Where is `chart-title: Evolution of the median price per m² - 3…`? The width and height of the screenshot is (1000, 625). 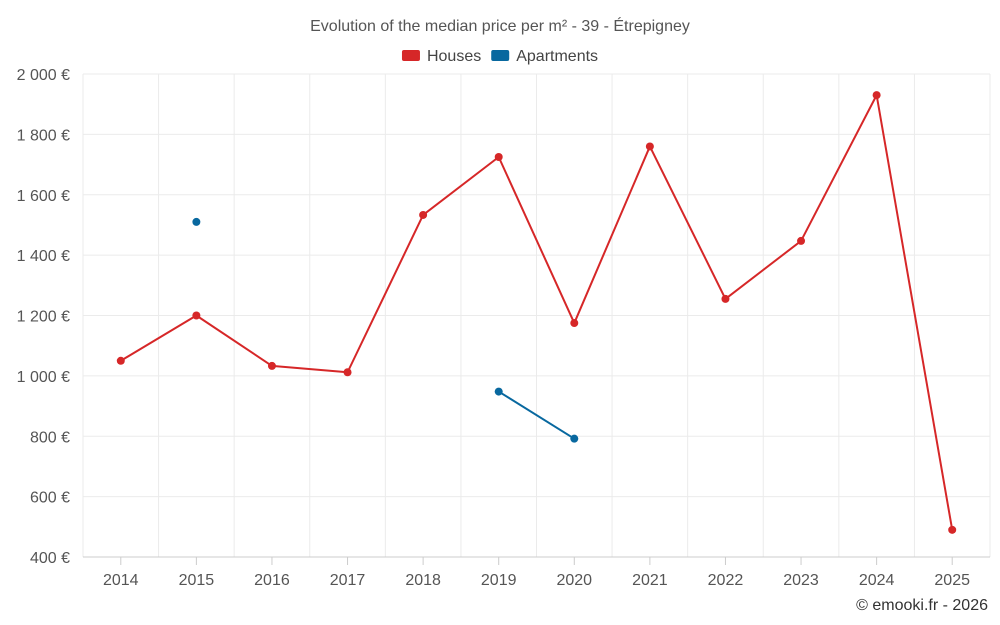 chart-title: Evolution of the median price per m² - 3… is located at coordinates (500, 25).